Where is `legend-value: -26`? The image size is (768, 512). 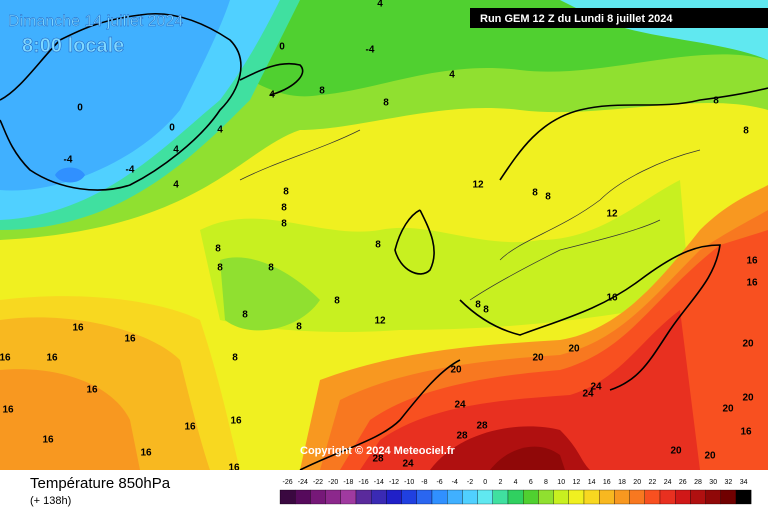 legend-value: -26 is located at coordinates (288, 482).